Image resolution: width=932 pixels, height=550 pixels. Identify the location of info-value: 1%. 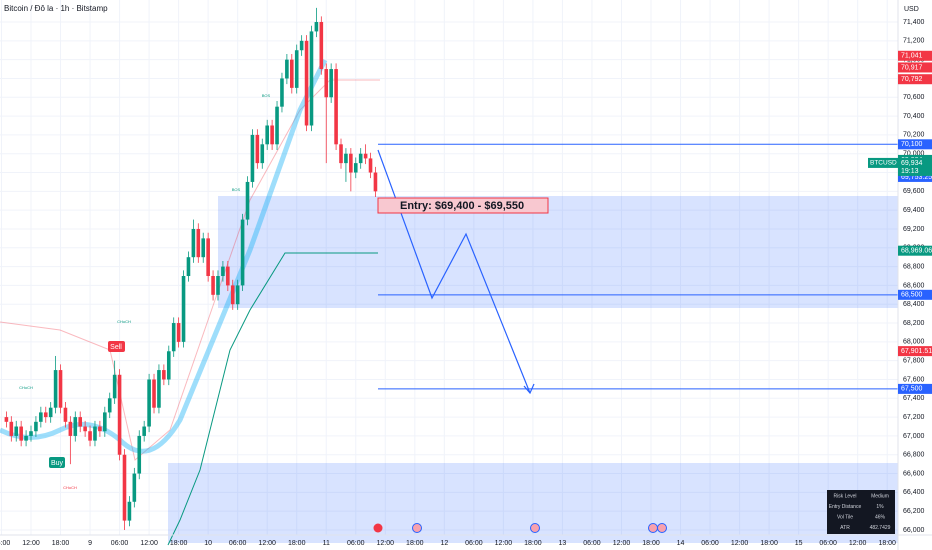
(880, 507).